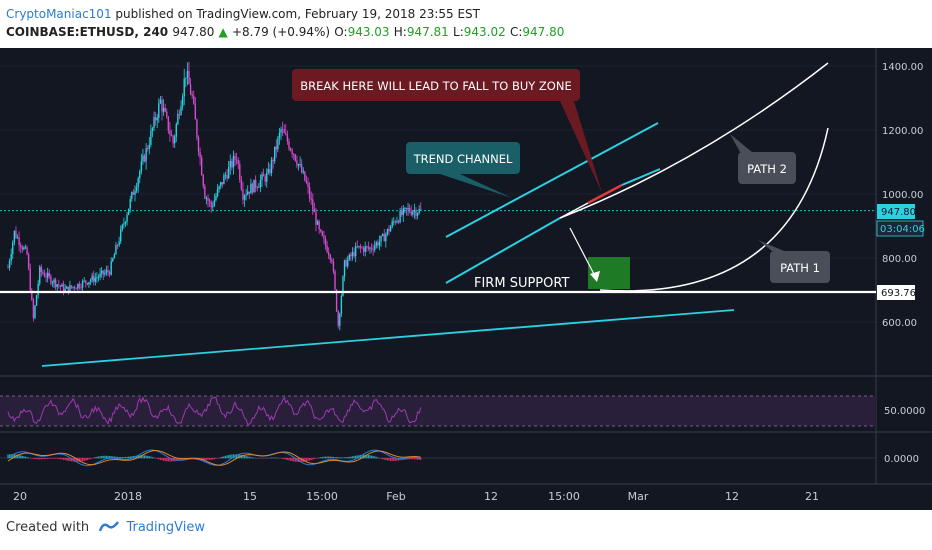 Image resolution: width=932 pixels, height=550 pixels. I want to click on tradingview-link: TradingView, so click(165, 527).